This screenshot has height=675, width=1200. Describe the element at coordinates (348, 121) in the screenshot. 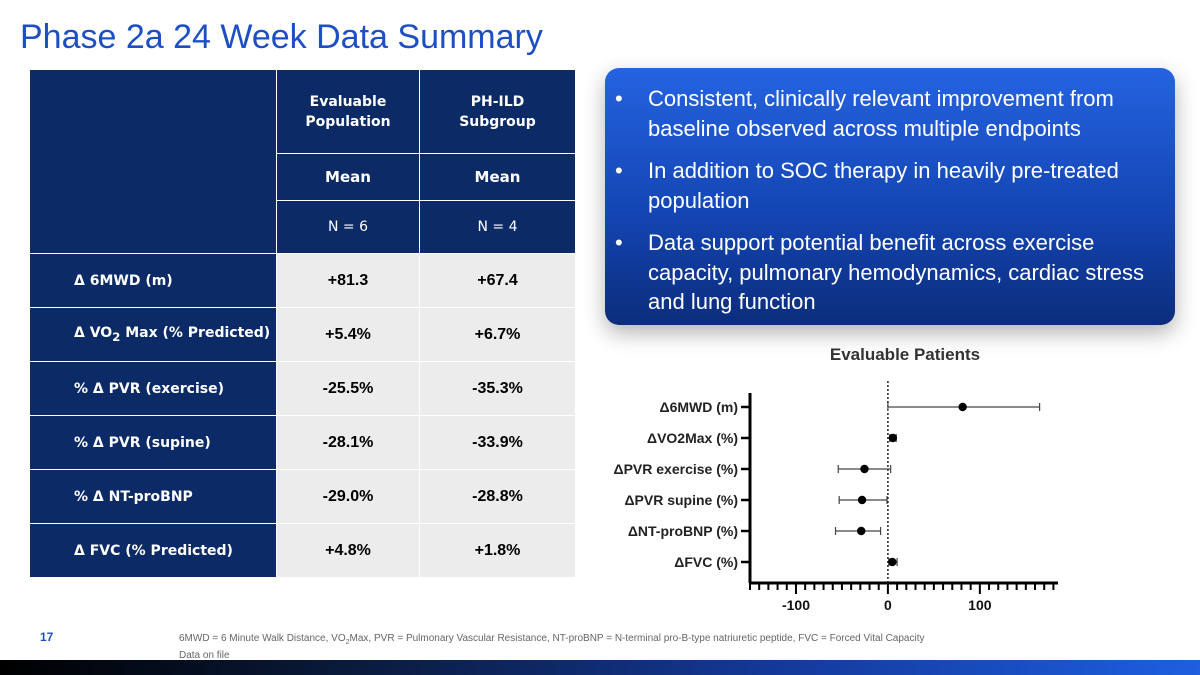

I see `col-header-line2: Population` at that location.